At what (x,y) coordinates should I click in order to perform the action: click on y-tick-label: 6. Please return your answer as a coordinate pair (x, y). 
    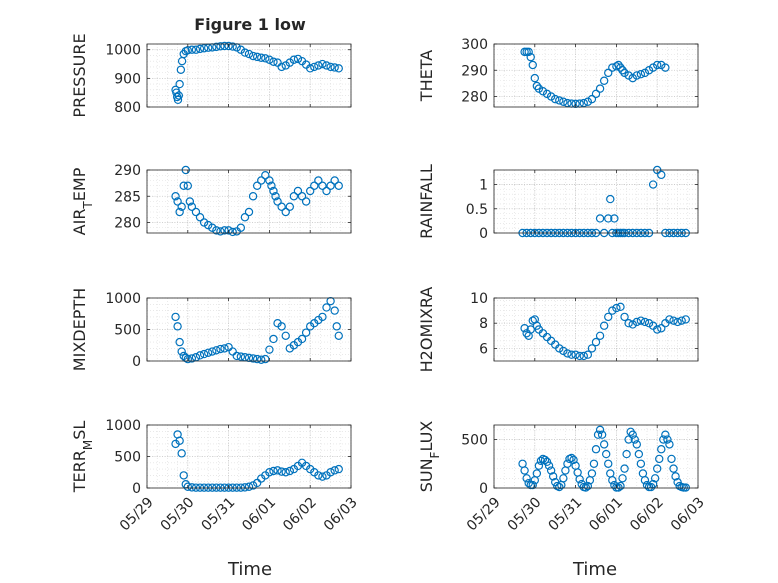
    Looking at the image, I should click on (483, 349).